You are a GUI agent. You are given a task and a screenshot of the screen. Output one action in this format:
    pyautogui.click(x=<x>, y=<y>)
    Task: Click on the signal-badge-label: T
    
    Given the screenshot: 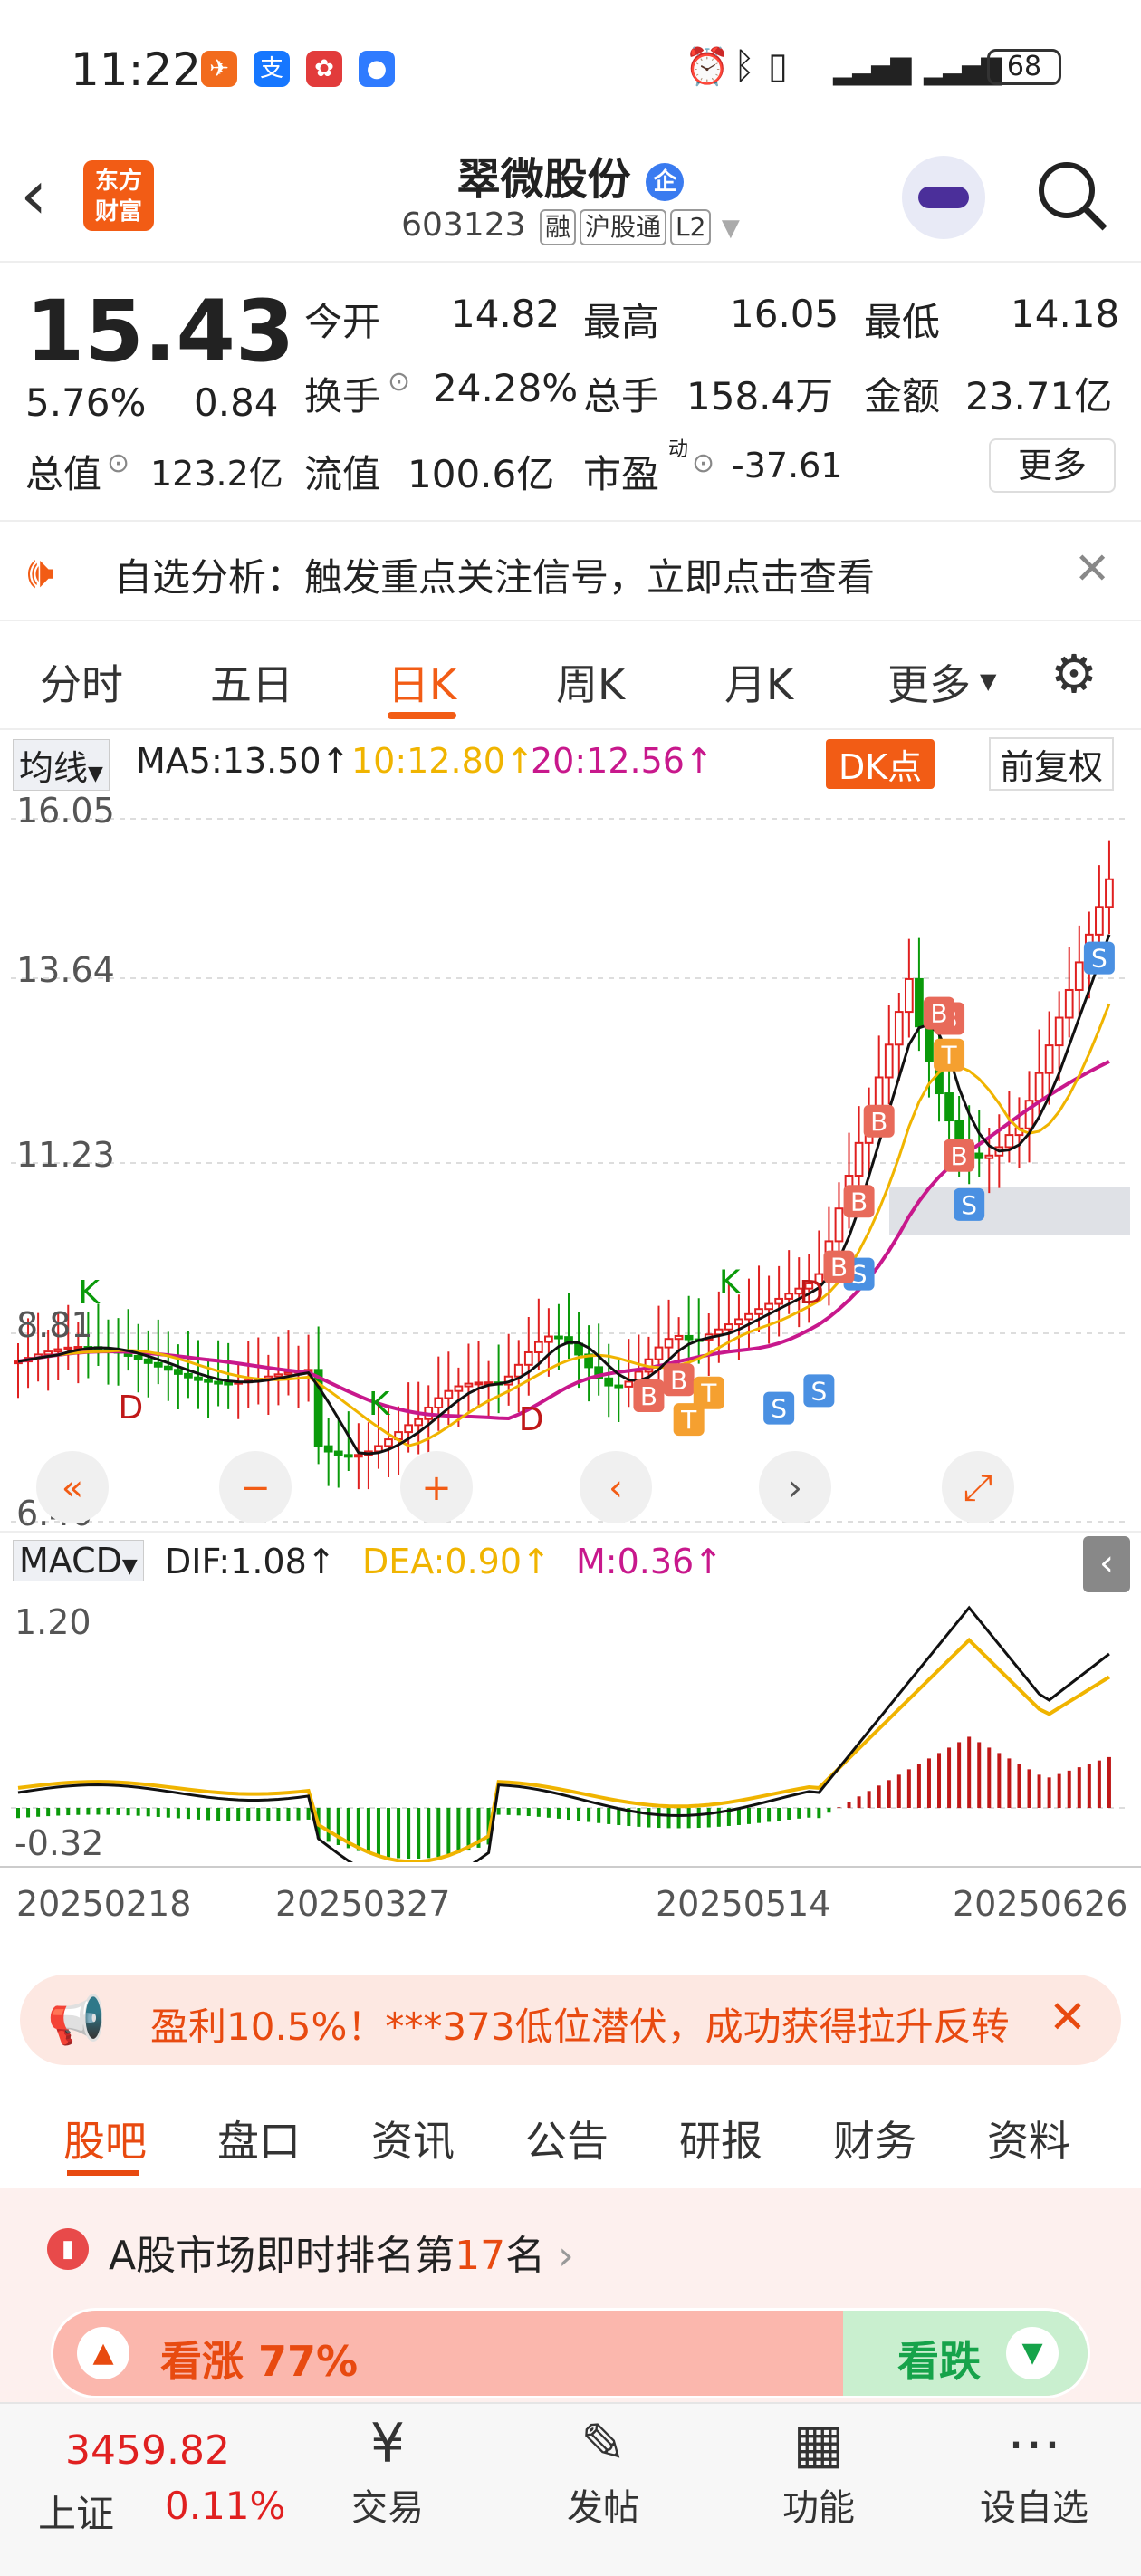 What is the action you would take?
    pyautogui.click(x=949, y=1056)
    